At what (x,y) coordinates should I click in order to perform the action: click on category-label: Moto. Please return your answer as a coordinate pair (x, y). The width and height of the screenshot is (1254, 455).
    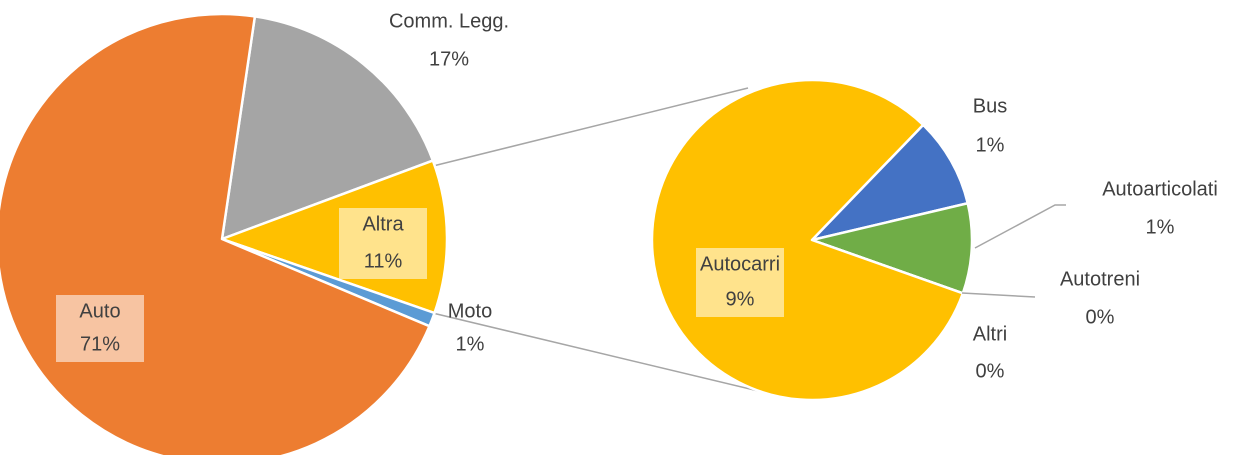
    Looking at the image, I should click on (470, 311).